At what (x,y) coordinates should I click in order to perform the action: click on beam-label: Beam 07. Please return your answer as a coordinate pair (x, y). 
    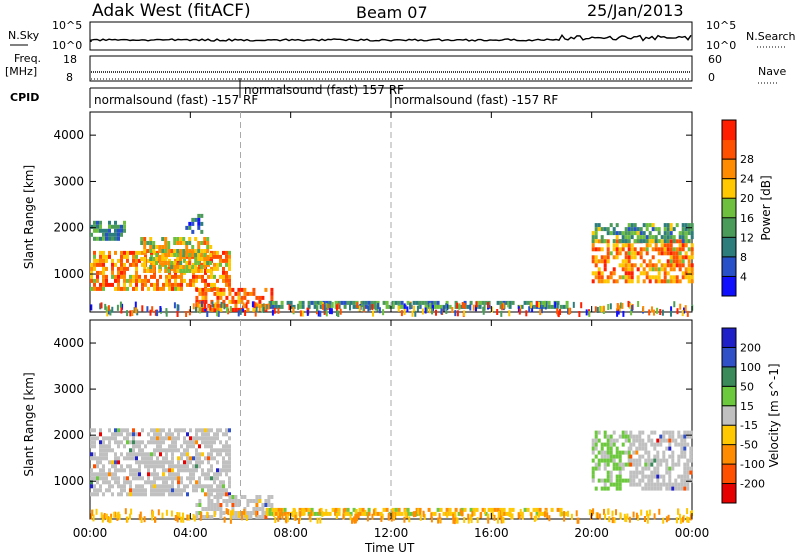
    Looking at the image, I should click on (392, 12).